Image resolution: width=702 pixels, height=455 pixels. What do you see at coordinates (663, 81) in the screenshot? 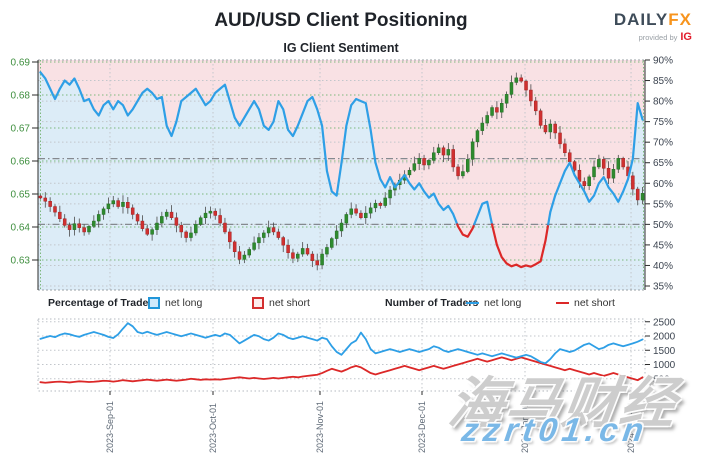
I see `svg-text: 85%` at bounding box center [663, 81].